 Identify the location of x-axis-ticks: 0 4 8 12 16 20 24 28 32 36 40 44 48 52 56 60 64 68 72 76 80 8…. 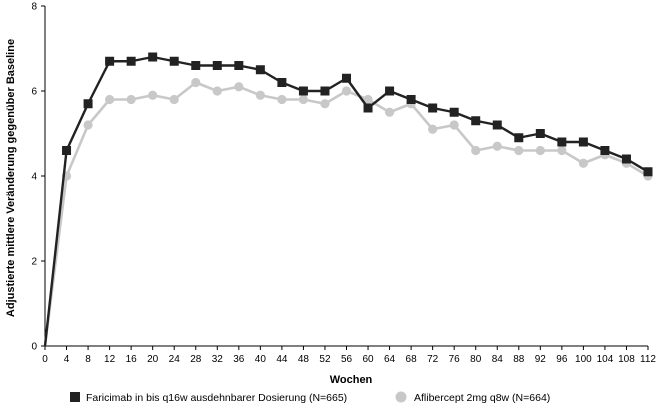
(349, 355).